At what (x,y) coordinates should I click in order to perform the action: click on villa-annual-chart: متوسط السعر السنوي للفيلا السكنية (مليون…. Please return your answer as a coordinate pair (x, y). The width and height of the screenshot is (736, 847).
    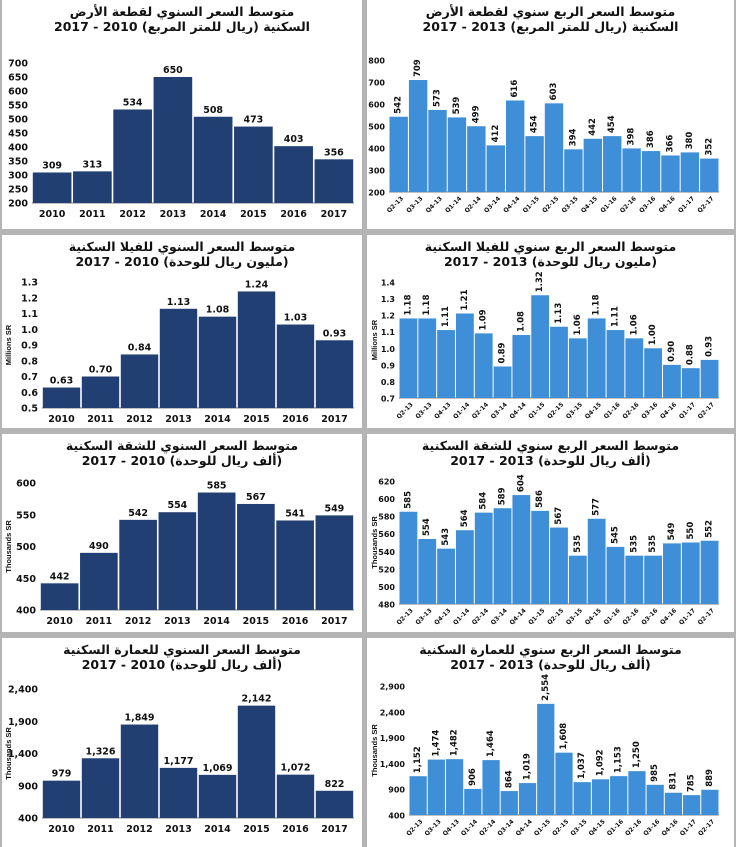
    Looking at the image, I should click on (182, 331).